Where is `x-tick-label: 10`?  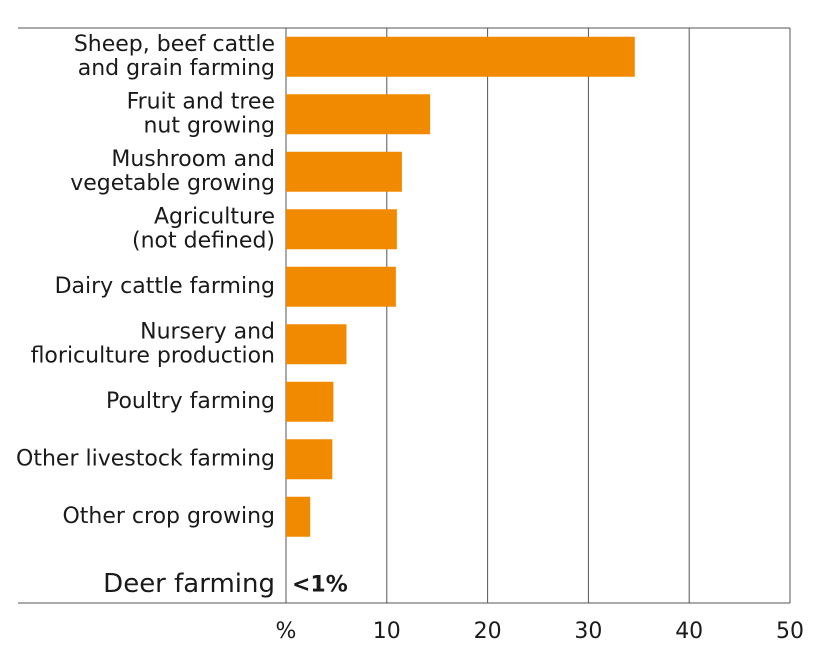 x-tick-label: 10 is located at coordinates (387, 631).